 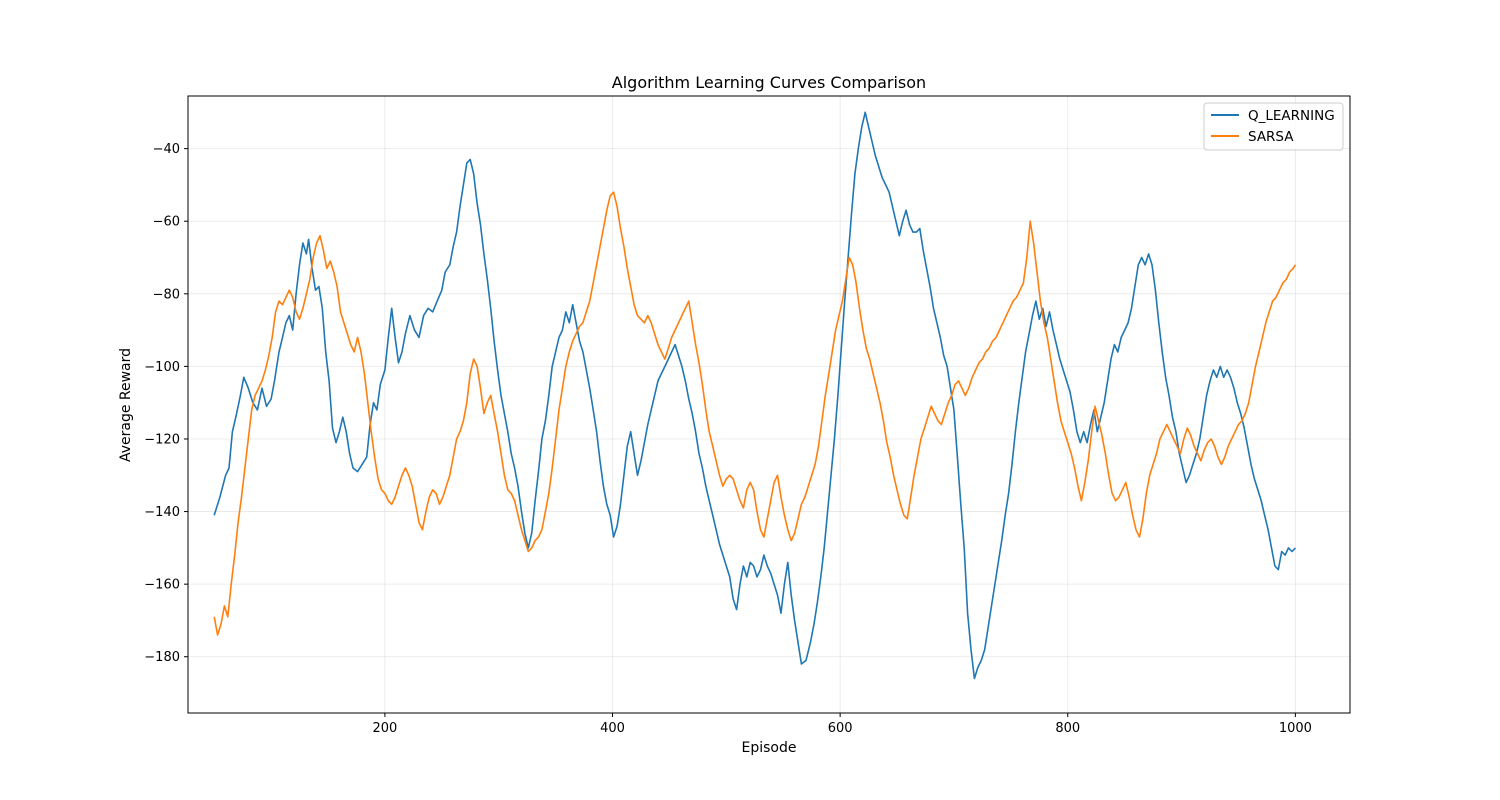 I want to click on y-tick-label: −160, so click(x=162, y=585).